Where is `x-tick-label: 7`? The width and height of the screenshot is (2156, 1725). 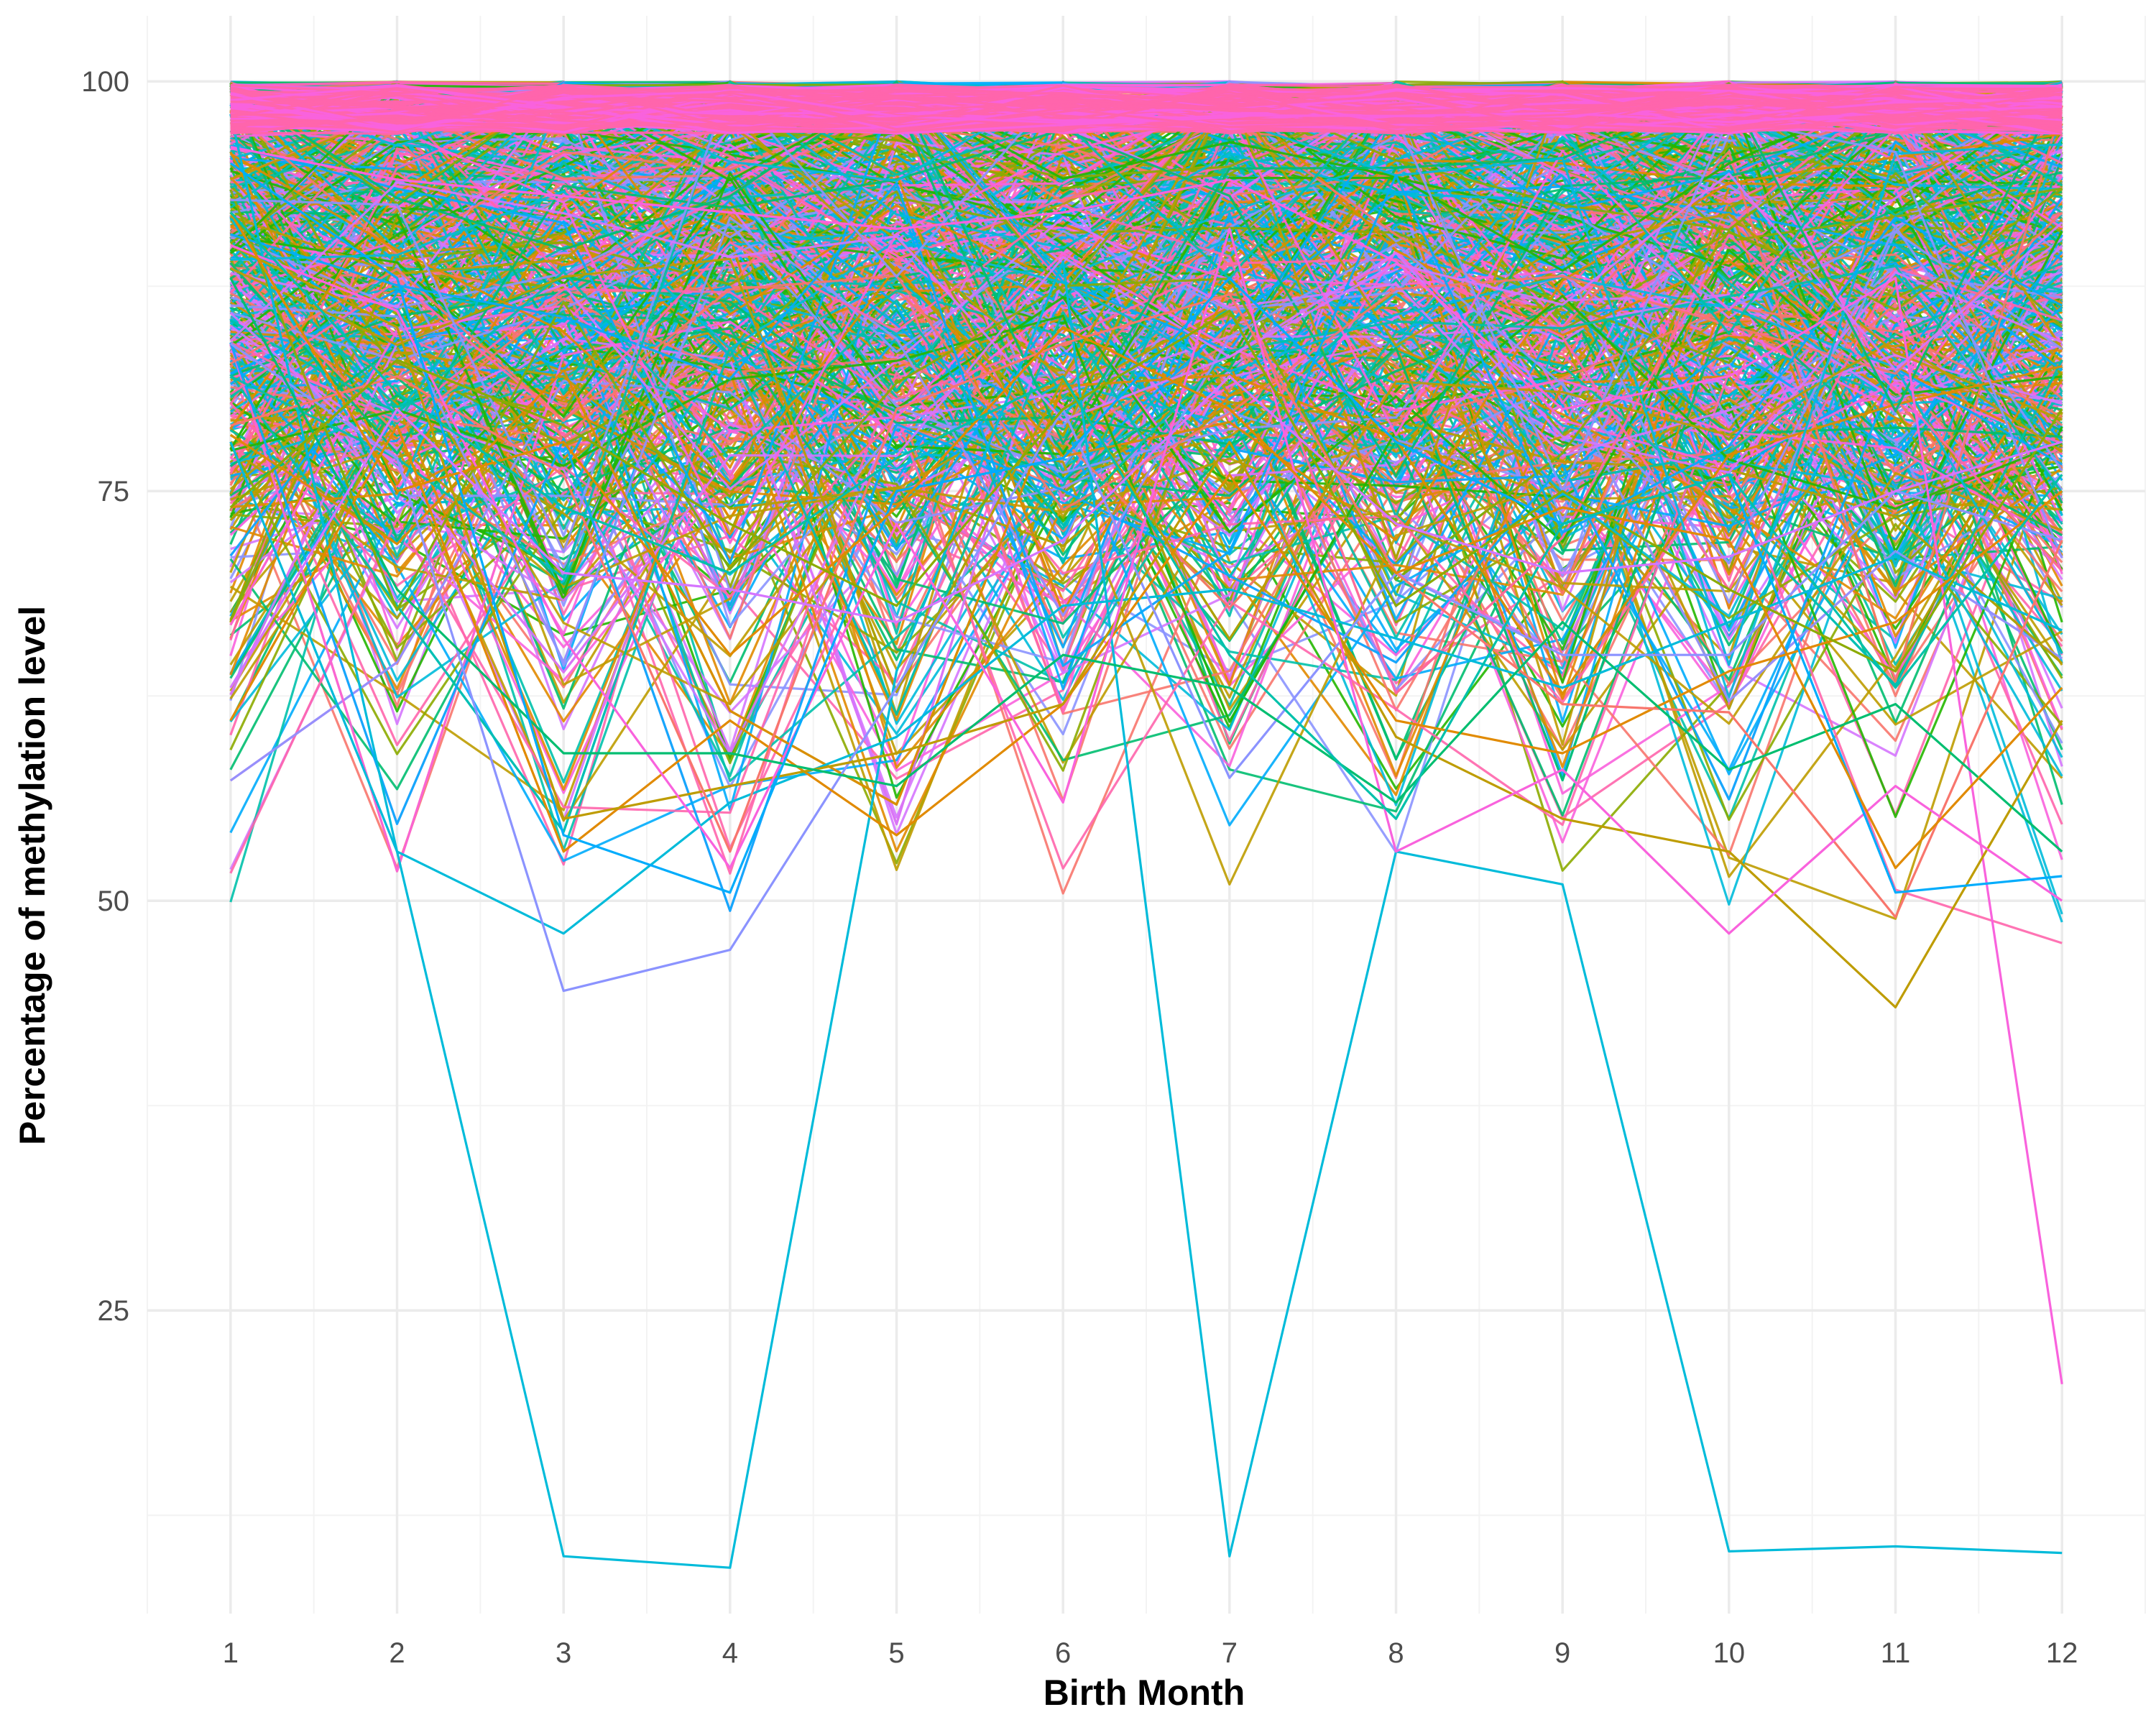 x-tick-label: 7 is located at coordinates (1230, 1653).